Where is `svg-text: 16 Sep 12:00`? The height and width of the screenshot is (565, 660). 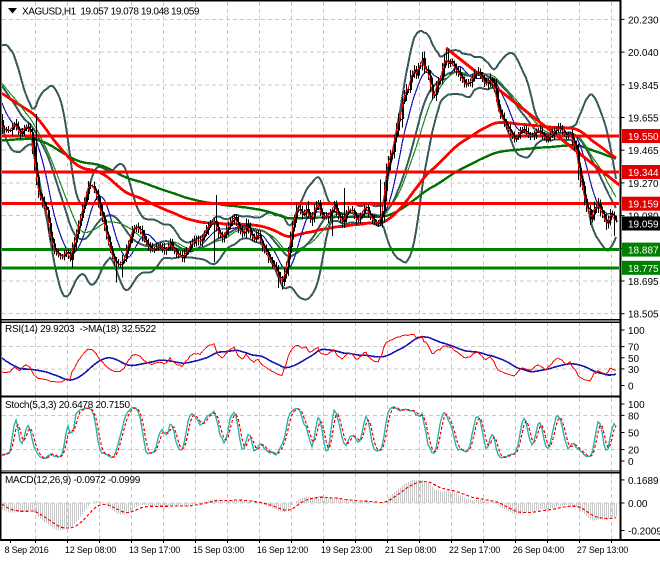 svg-text: 16 Sep 12:00 is located at coordinates (282, 550).